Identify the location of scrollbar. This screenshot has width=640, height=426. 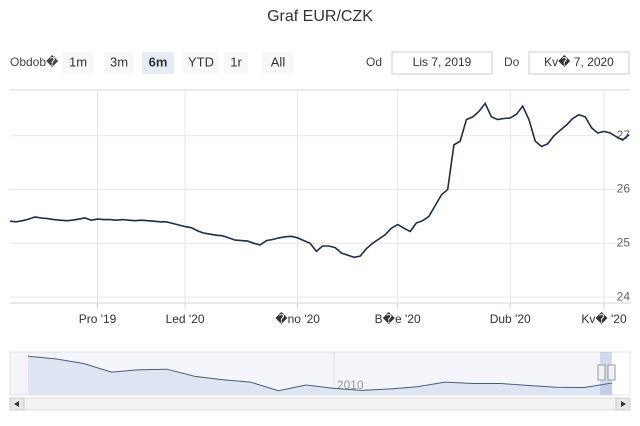
(320, 404).